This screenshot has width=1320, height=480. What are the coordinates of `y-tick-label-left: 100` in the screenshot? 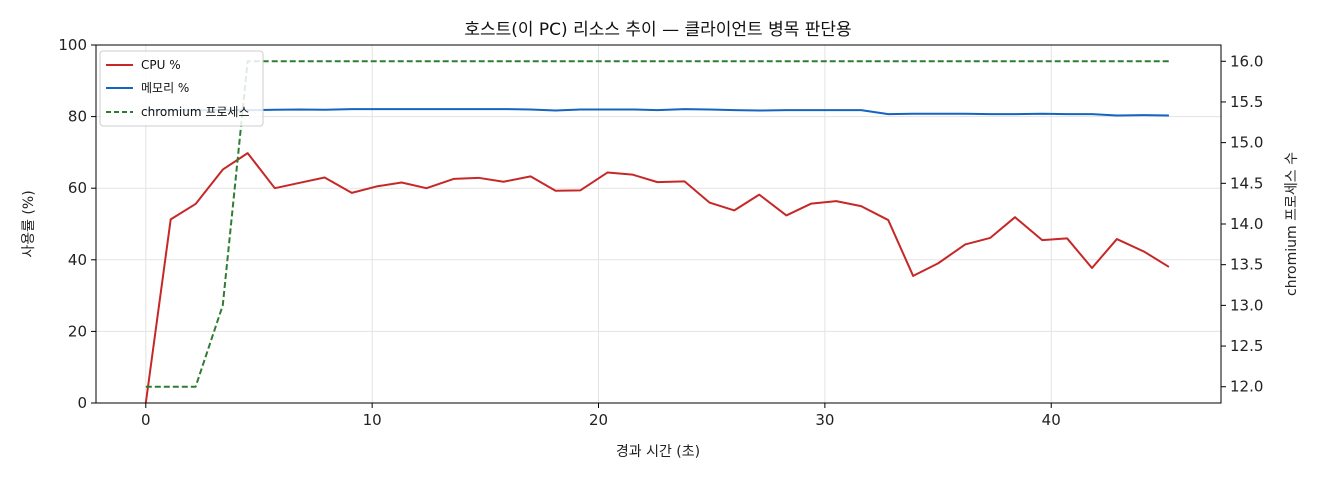 It's located at (72, 45).